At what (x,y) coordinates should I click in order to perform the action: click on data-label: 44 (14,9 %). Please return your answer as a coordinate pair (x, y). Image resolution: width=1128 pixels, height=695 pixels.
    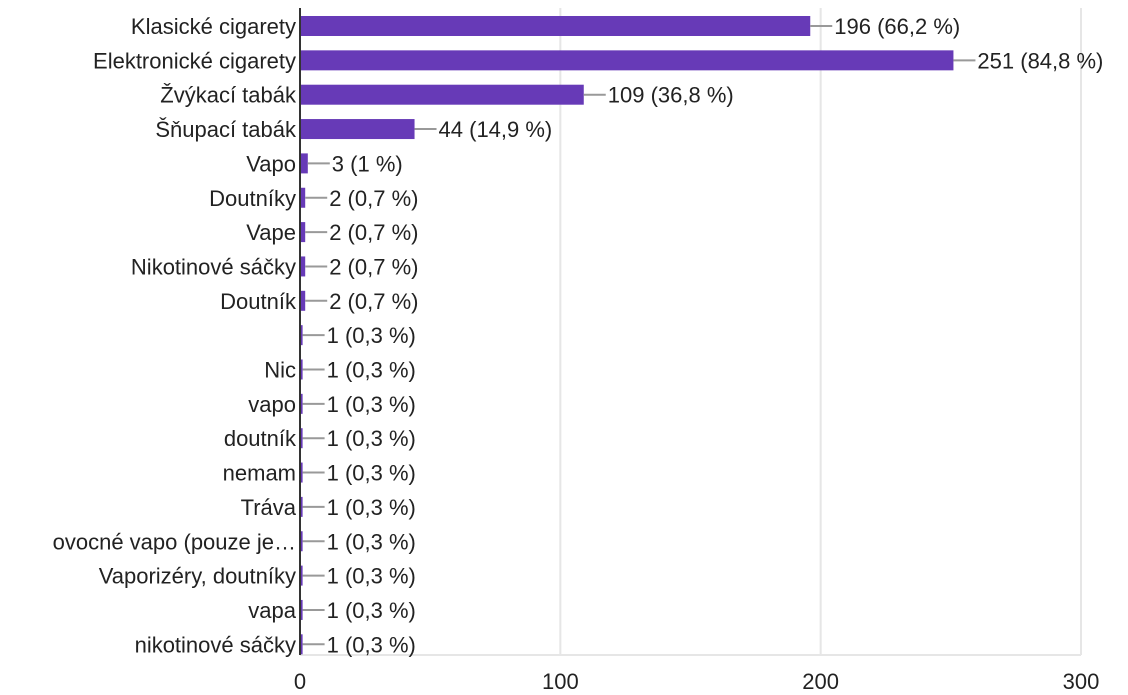
    Looking at the image, I should click on (496, 129).